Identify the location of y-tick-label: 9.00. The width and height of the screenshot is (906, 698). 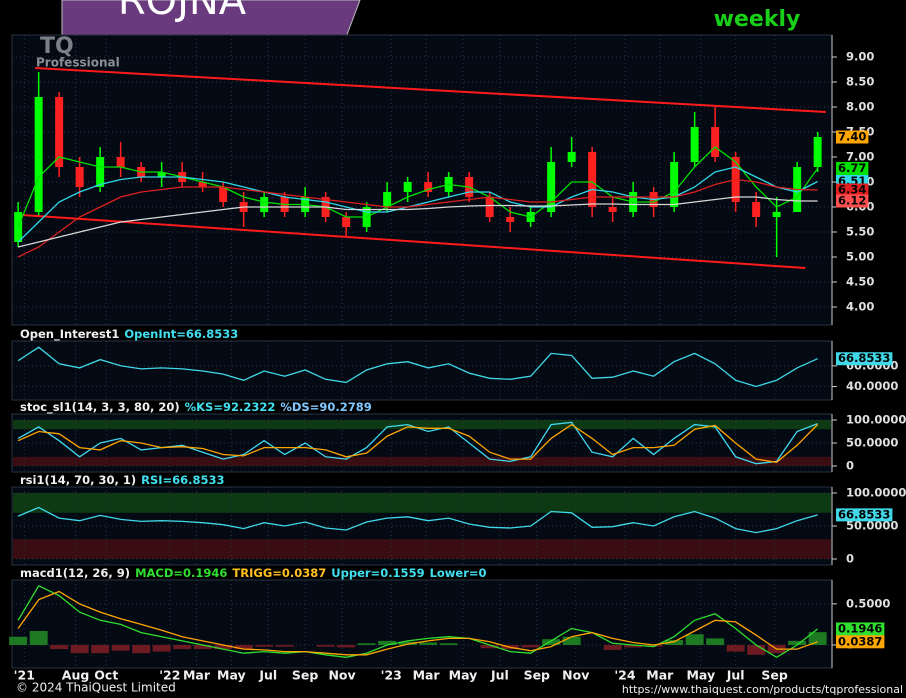
(860, 57).